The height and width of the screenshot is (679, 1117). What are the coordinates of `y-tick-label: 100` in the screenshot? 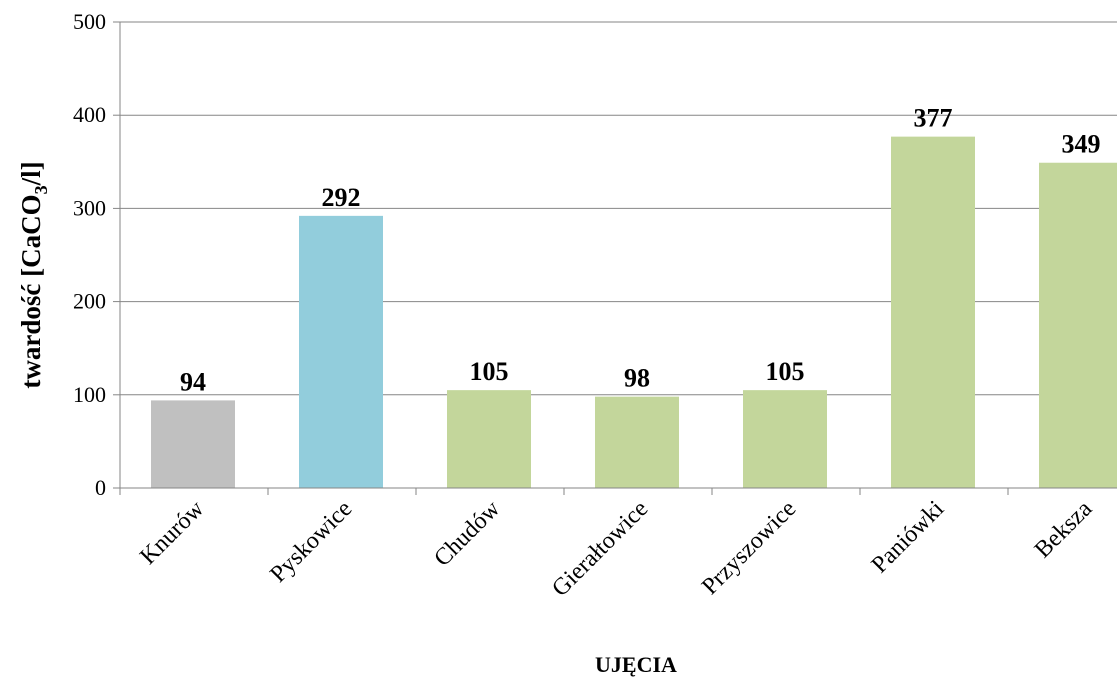 It's located at (89, 394).